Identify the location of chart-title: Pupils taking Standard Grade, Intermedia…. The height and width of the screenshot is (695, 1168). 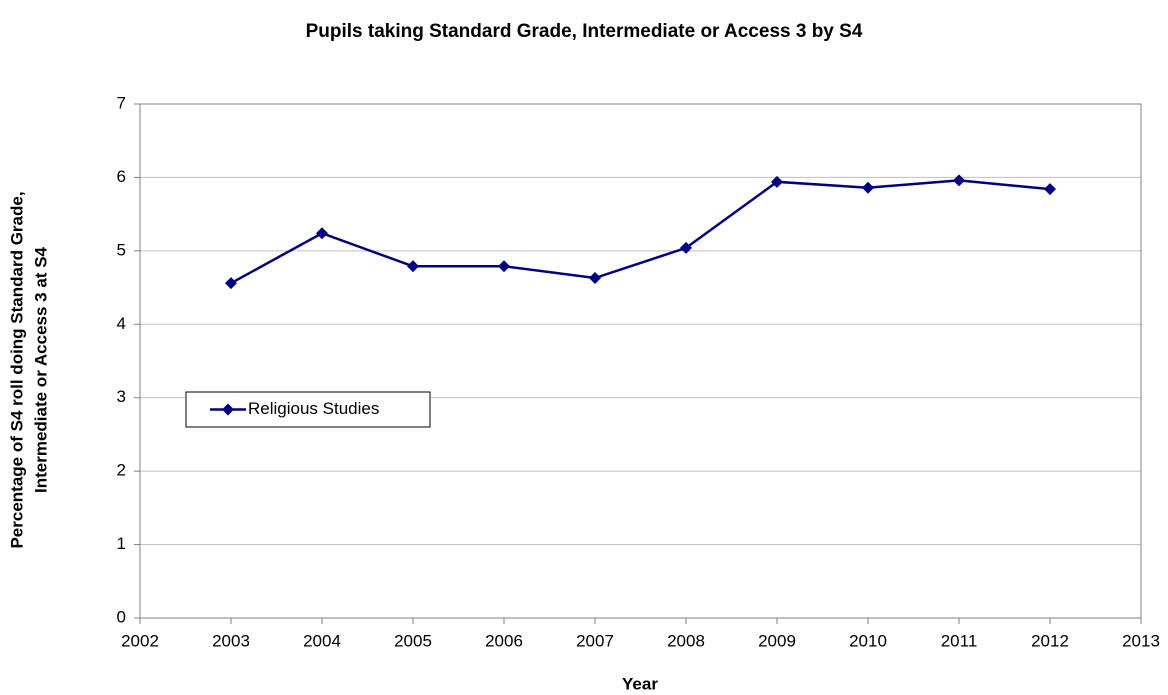
(584, 31).